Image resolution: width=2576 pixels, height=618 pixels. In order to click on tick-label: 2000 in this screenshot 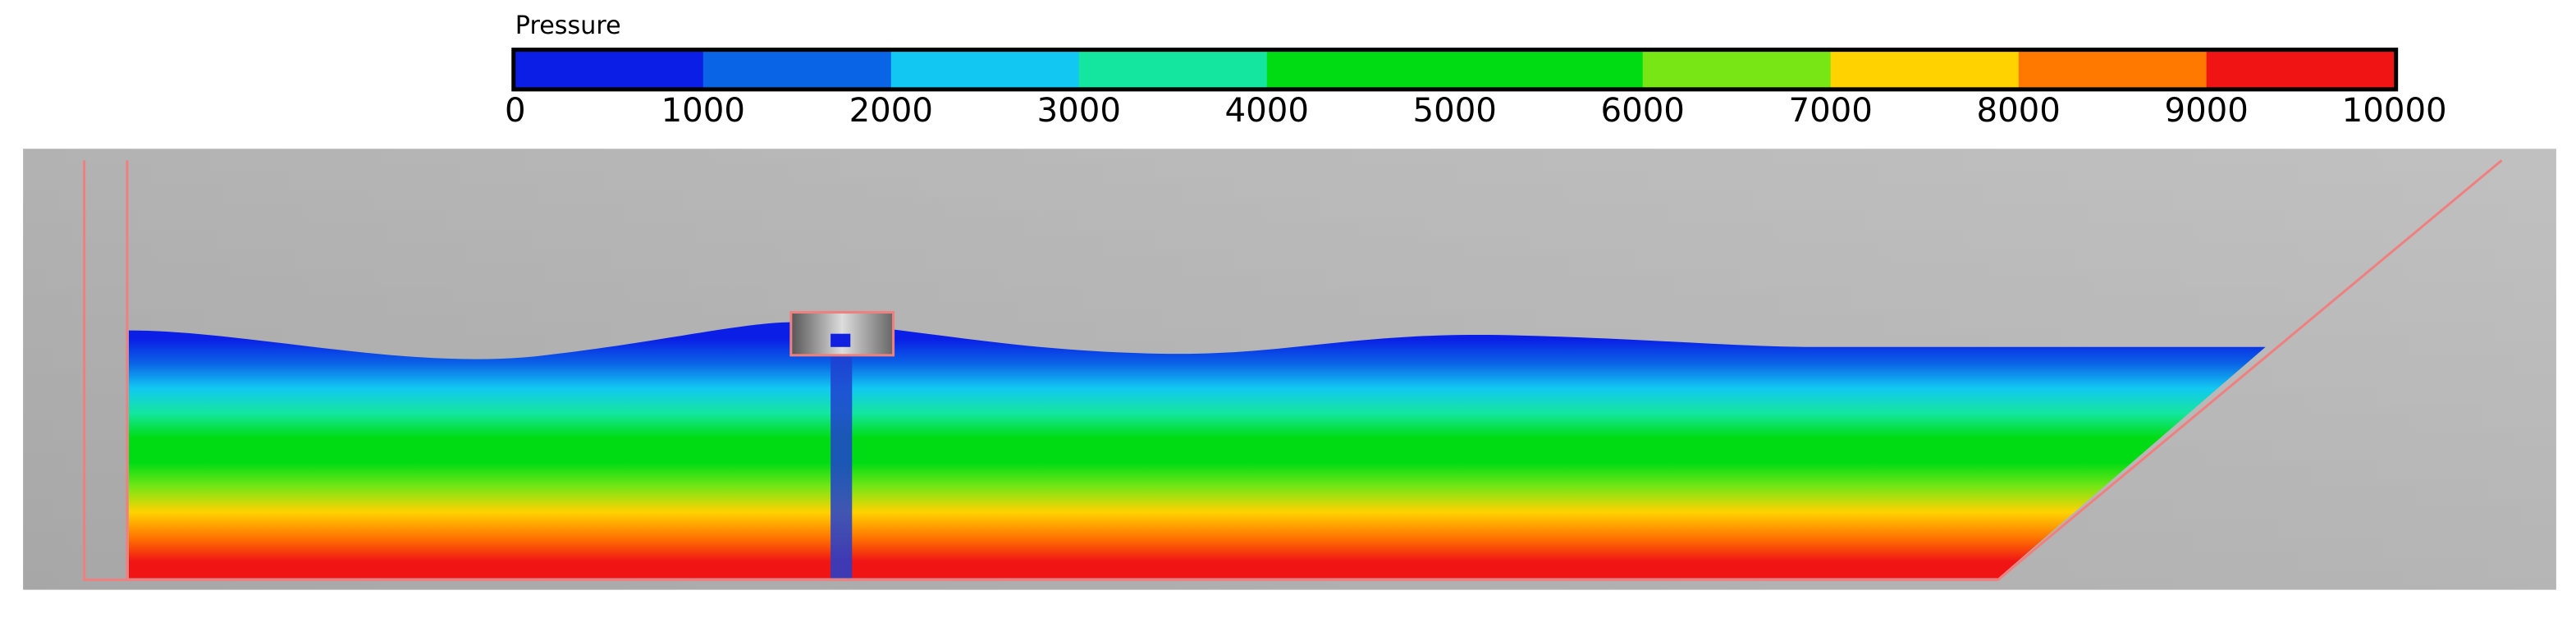, I will do `click(891, 111)`.